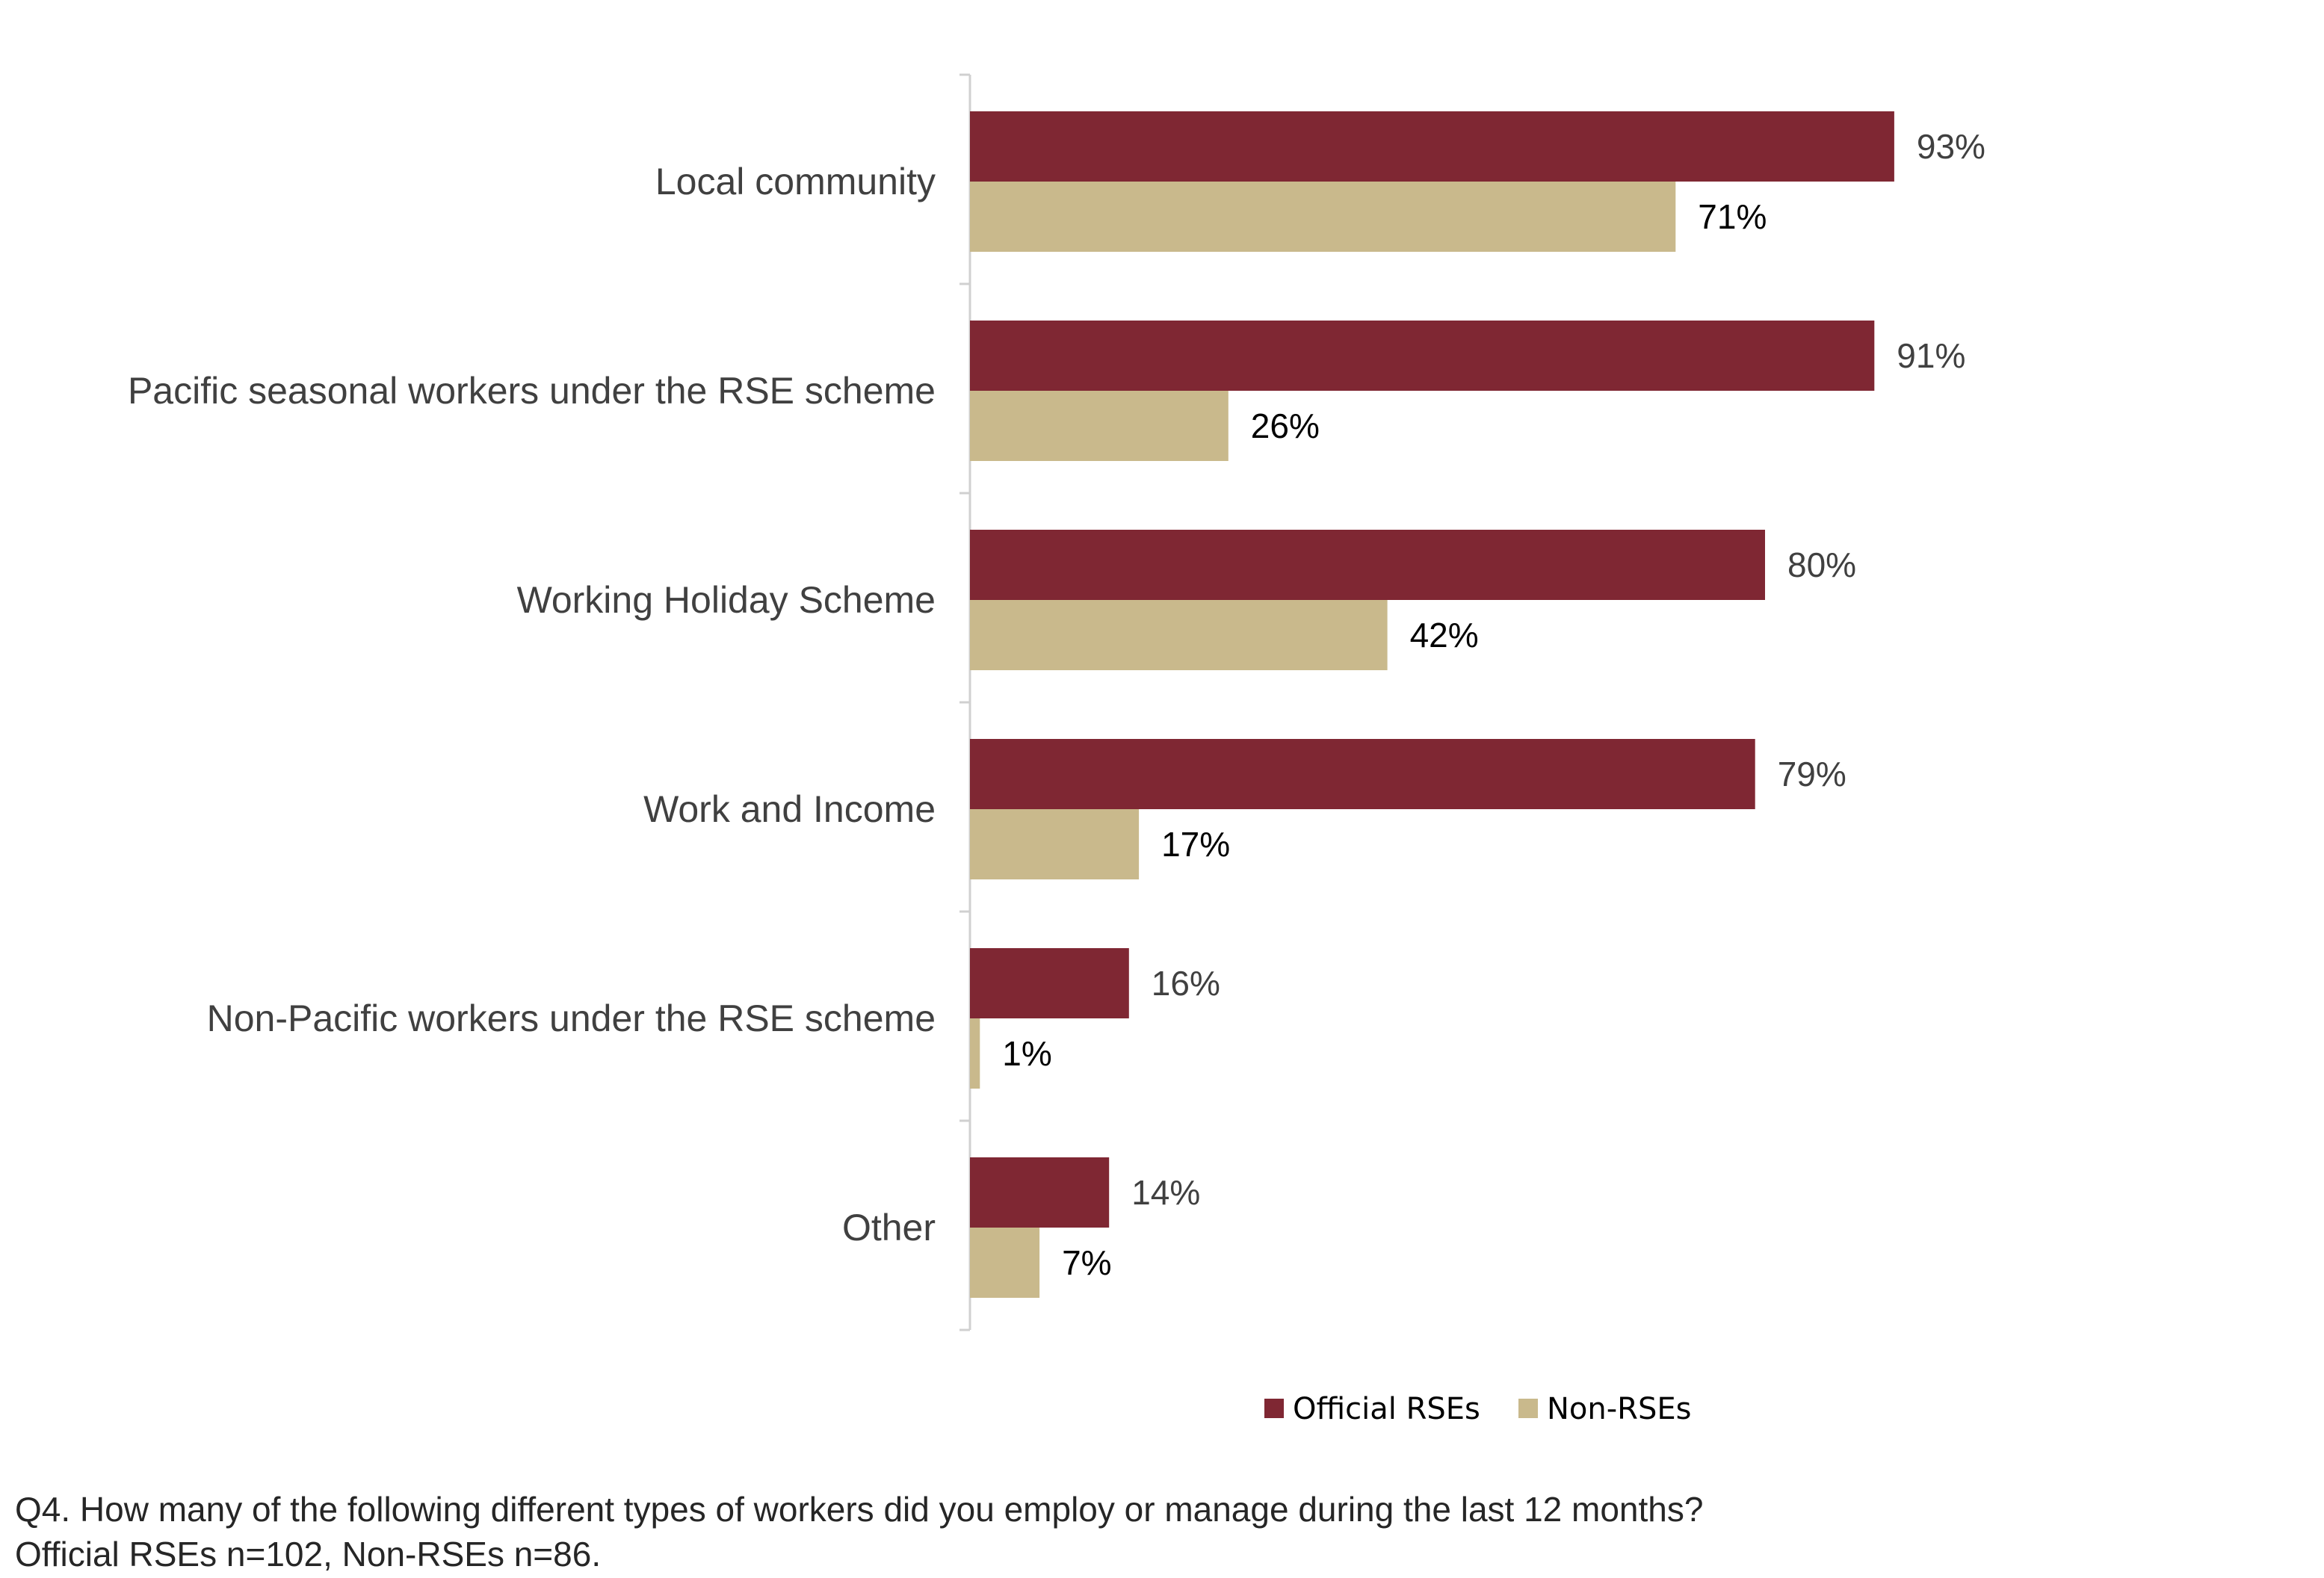 The width and height of the screenshot is (2324, 1578). Describe the element at coordinates (571, 1018) in the screenshot. I see `category-label: Non-Pacific workers under the RSE scheme` at that location.